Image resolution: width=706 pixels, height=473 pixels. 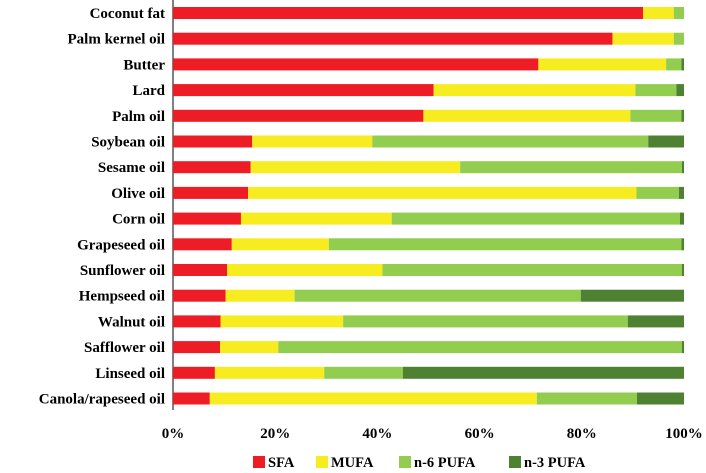 What do you see at coordinates (543, 372) in the screenshot?
I see `bar-linseed-oil-n-3-pufa` at bounding box center [543, 372].